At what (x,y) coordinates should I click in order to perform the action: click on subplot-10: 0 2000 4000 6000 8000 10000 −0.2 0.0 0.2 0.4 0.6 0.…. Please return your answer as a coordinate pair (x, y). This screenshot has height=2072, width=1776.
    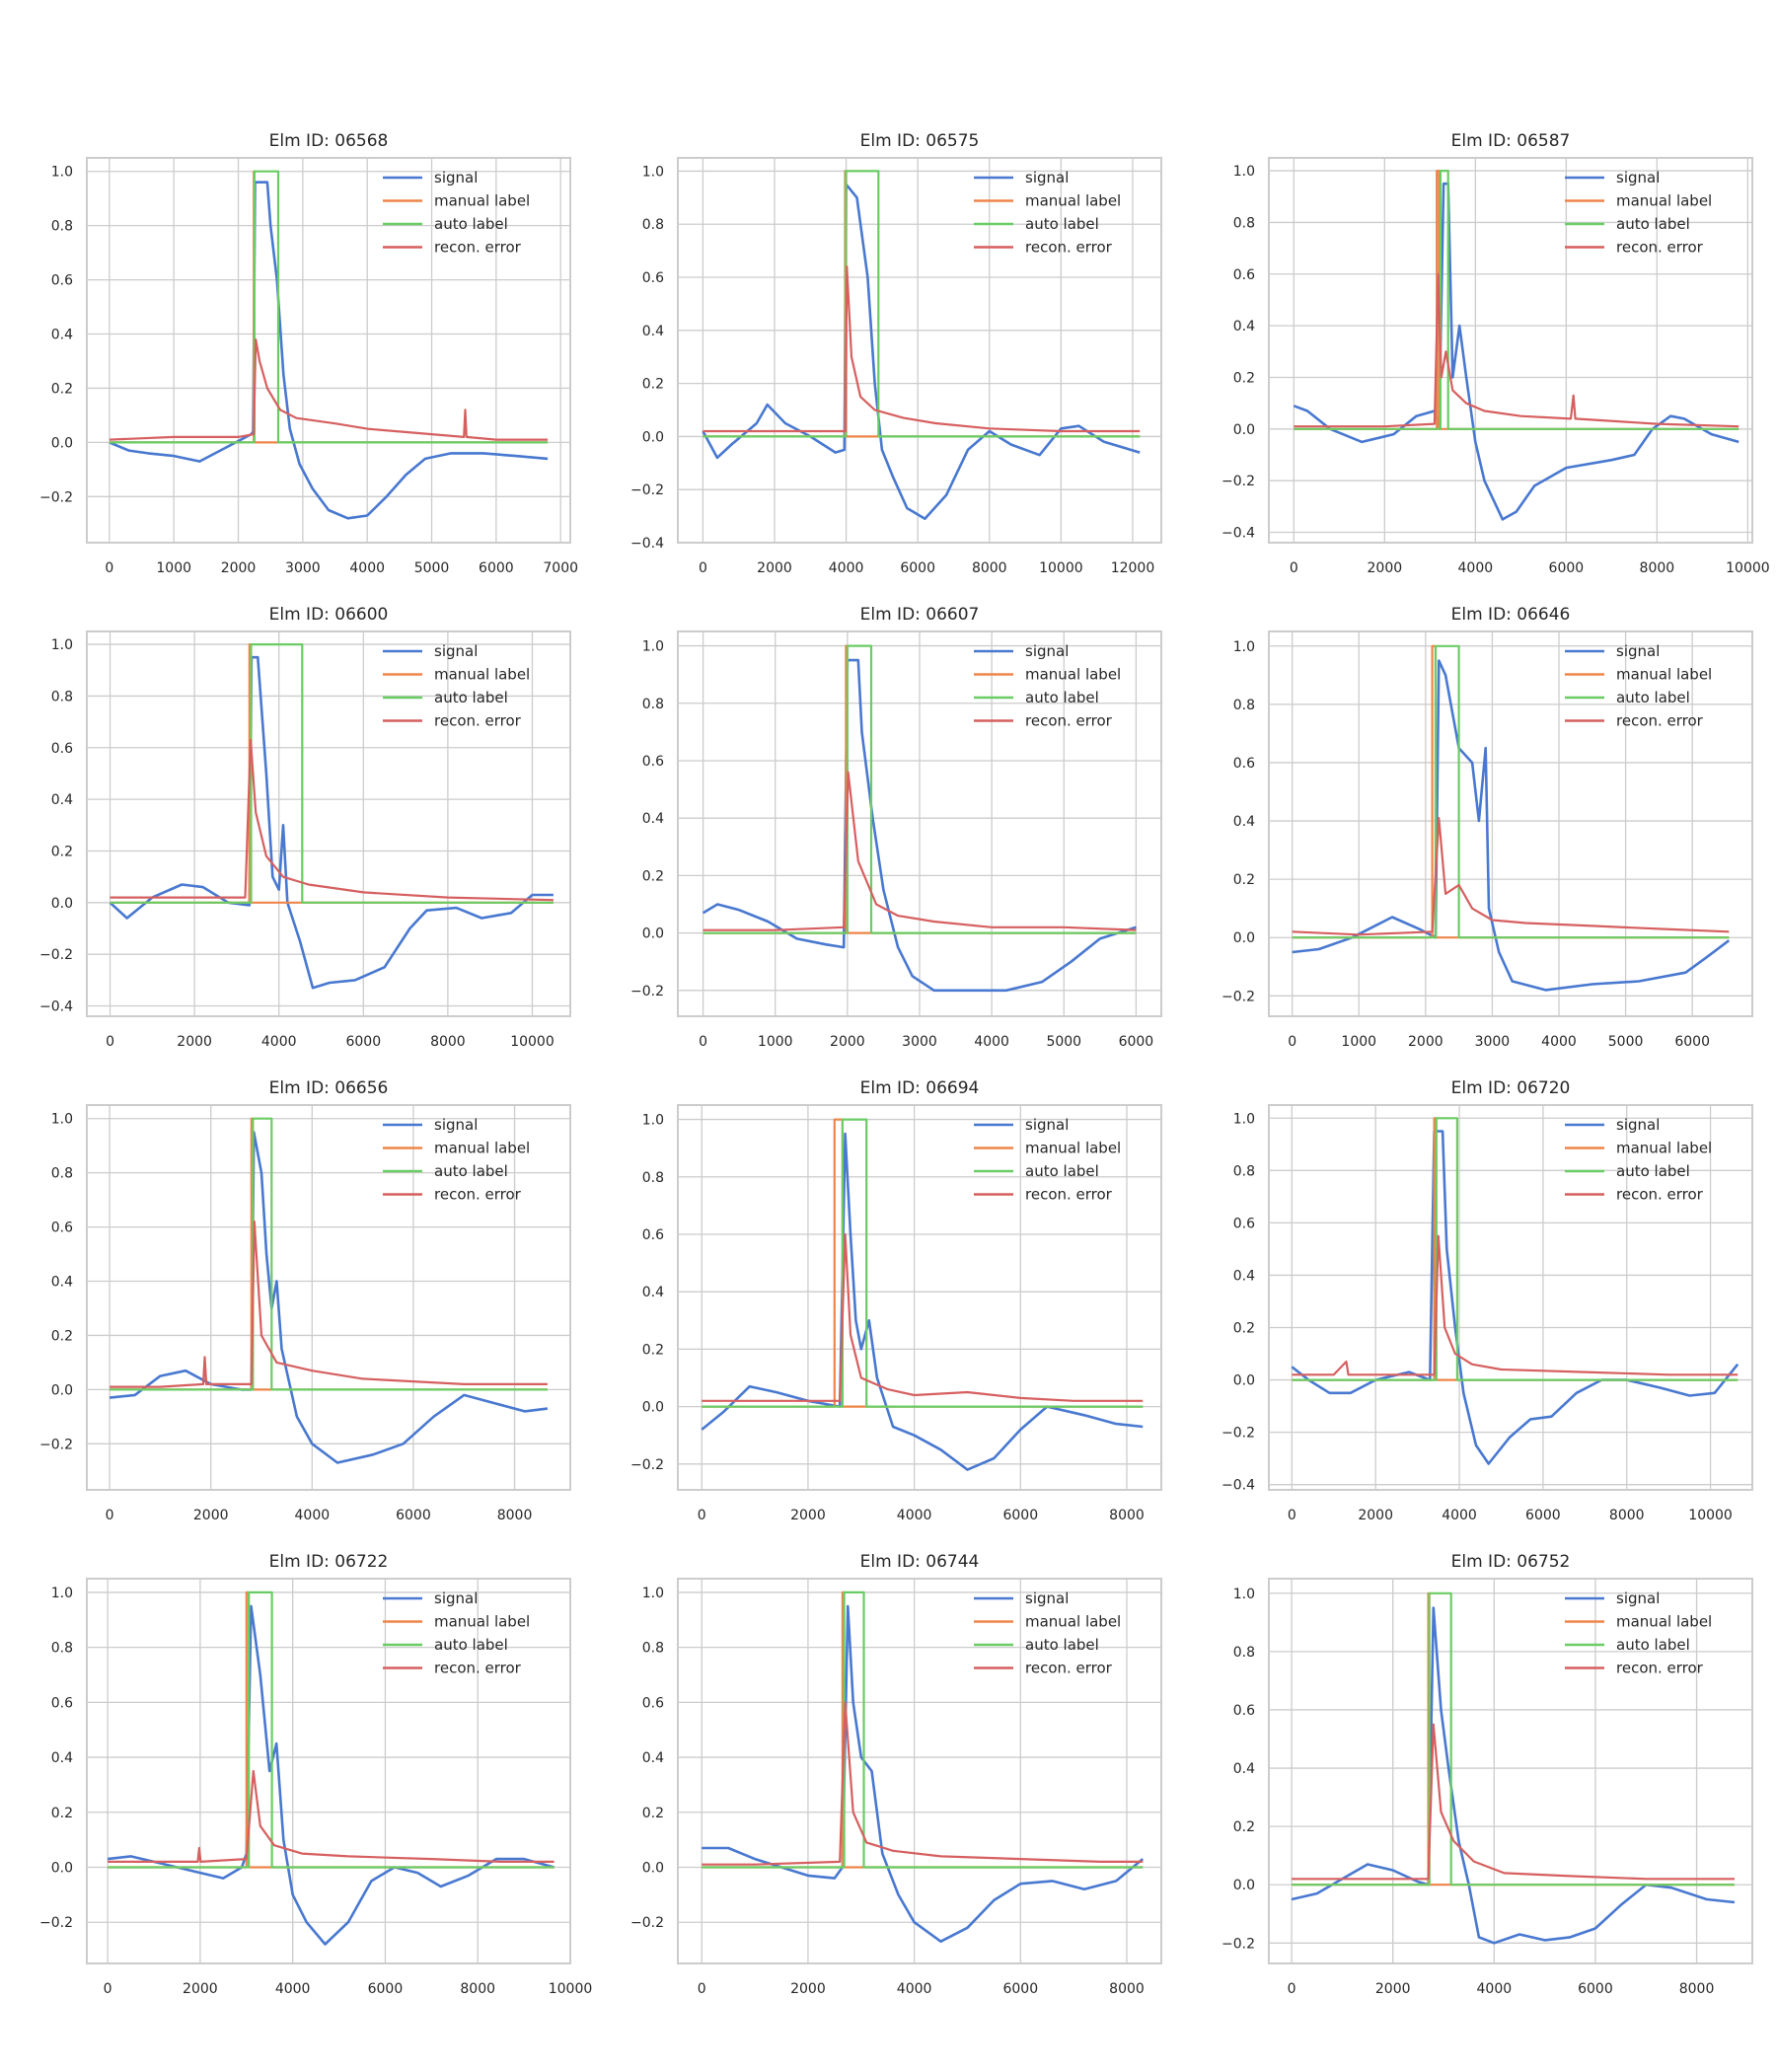
    Looking at the image, I should click on (316, 1774).